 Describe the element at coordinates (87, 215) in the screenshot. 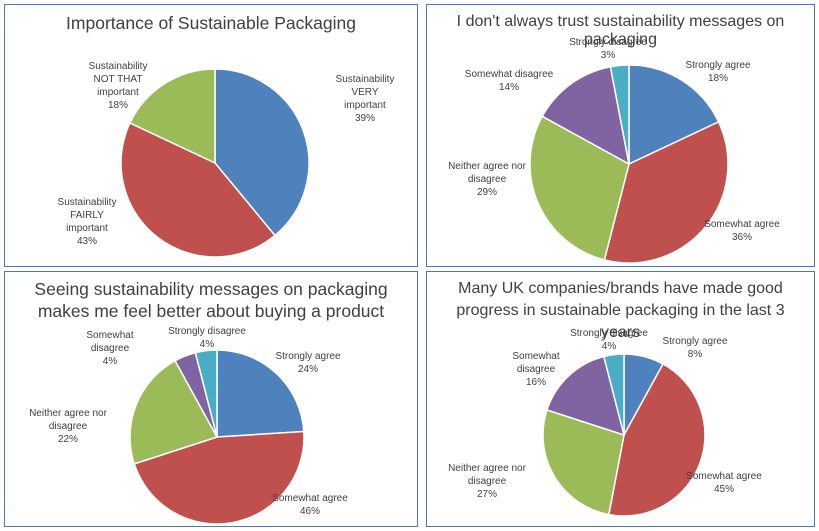

I see `data-label-text: FAIRLY` at that location.